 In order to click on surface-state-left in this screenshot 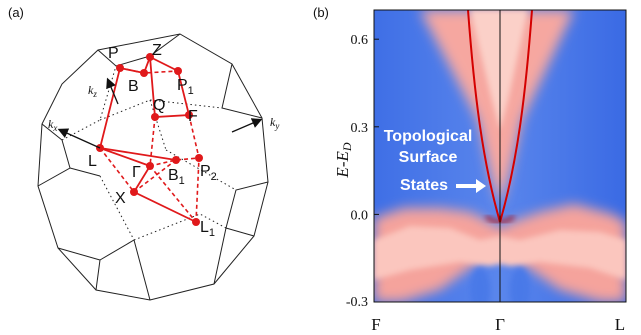, I will do `click(484, 116)`.